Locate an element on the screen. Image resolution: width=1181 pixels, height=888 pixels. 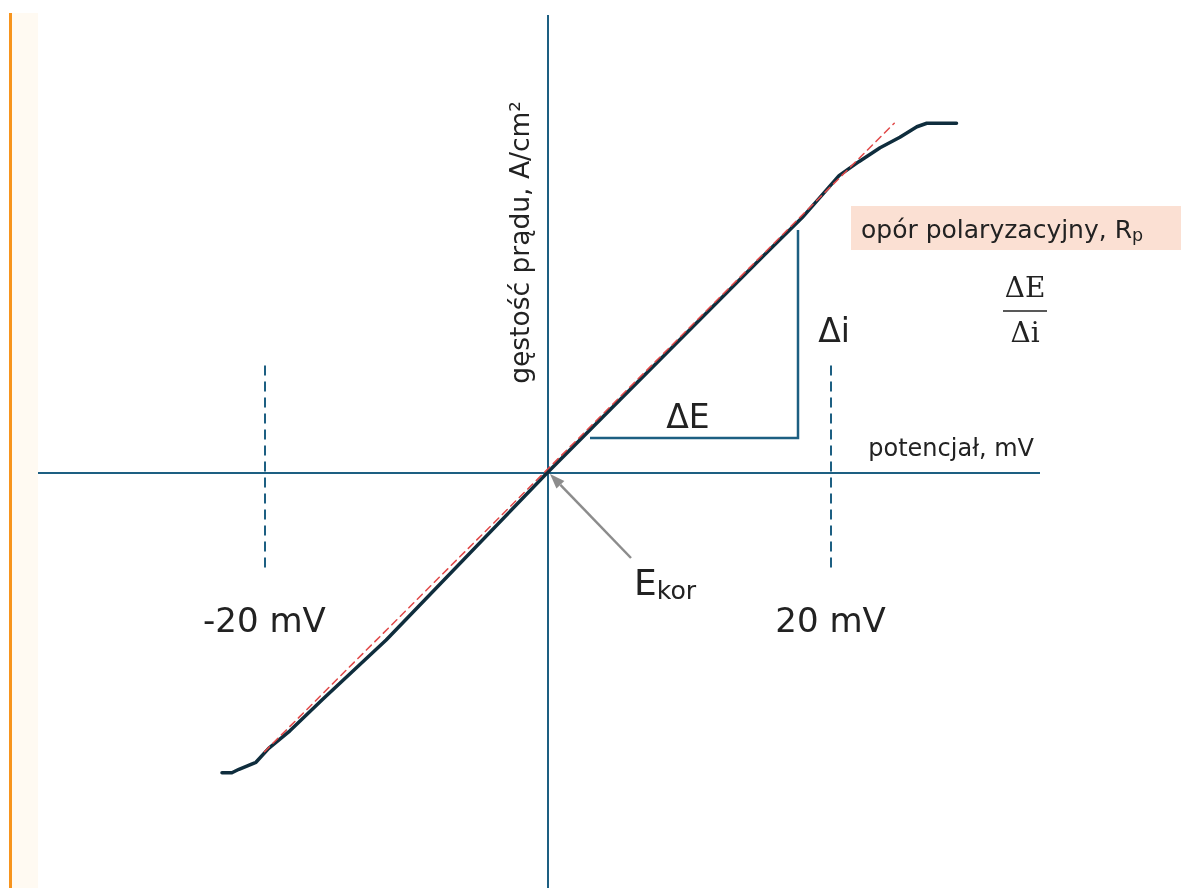
y-axis-title: gęstość prądu, A/cm² is located at coordinates (520, 242).